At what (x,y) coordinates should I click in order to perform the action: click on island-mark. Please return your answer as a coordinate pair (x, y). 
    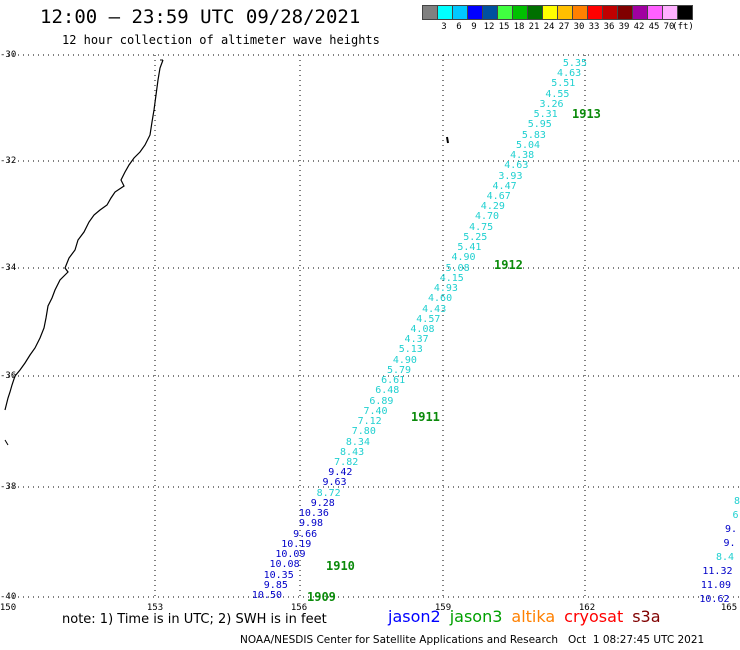
    Looking at the image, I should click on (447, 140).